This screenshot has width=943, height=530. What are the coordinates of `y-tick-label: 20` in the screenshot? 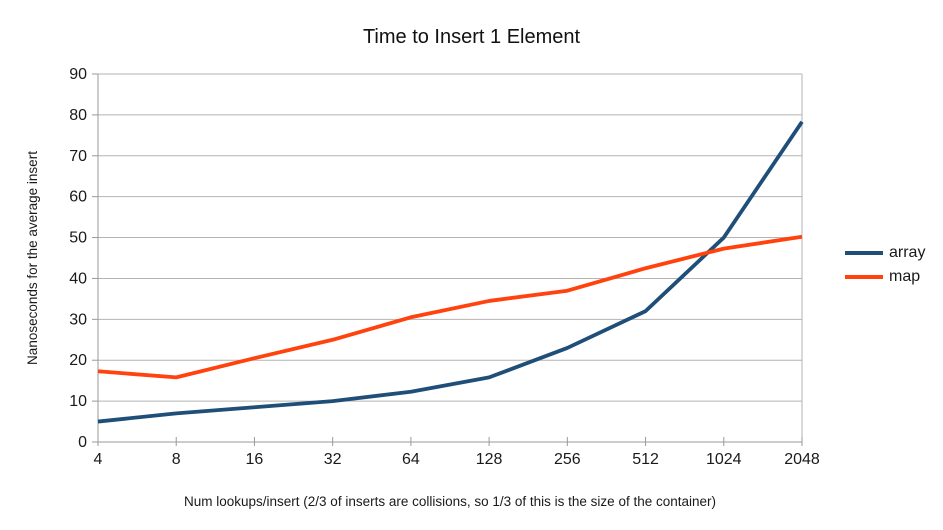 It's located at (78, 360).